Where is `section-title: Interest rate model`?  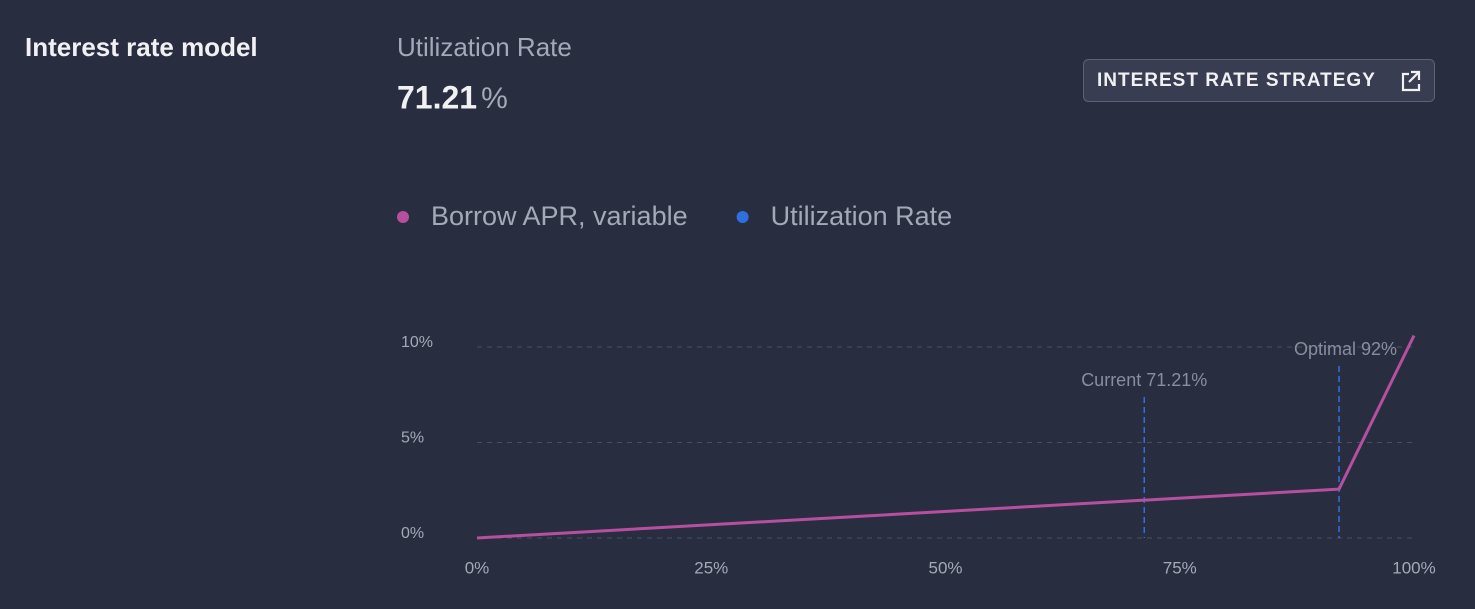
section-title: Interest rate model is located at coordinates (141, 47).